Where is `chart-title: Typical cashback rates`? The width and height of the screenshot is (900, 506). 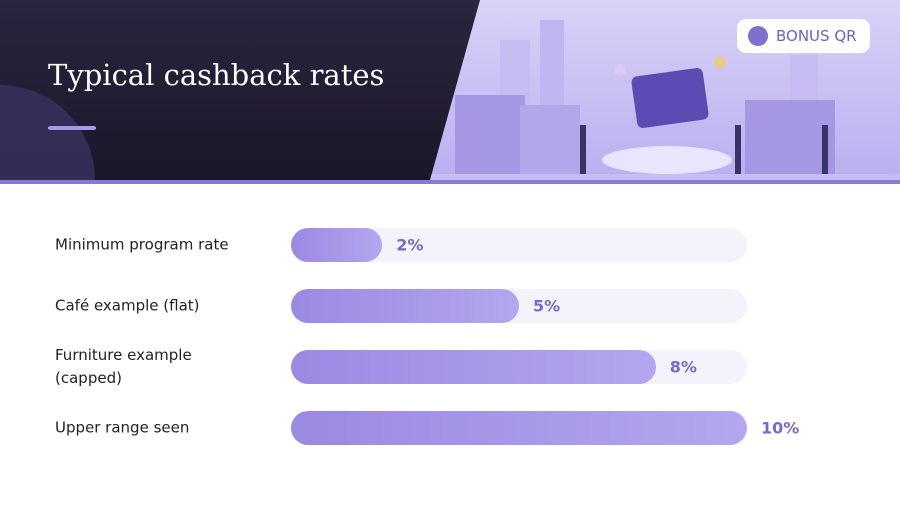
chart-title: Typical cashback rates is located at coordinates (216, 75).